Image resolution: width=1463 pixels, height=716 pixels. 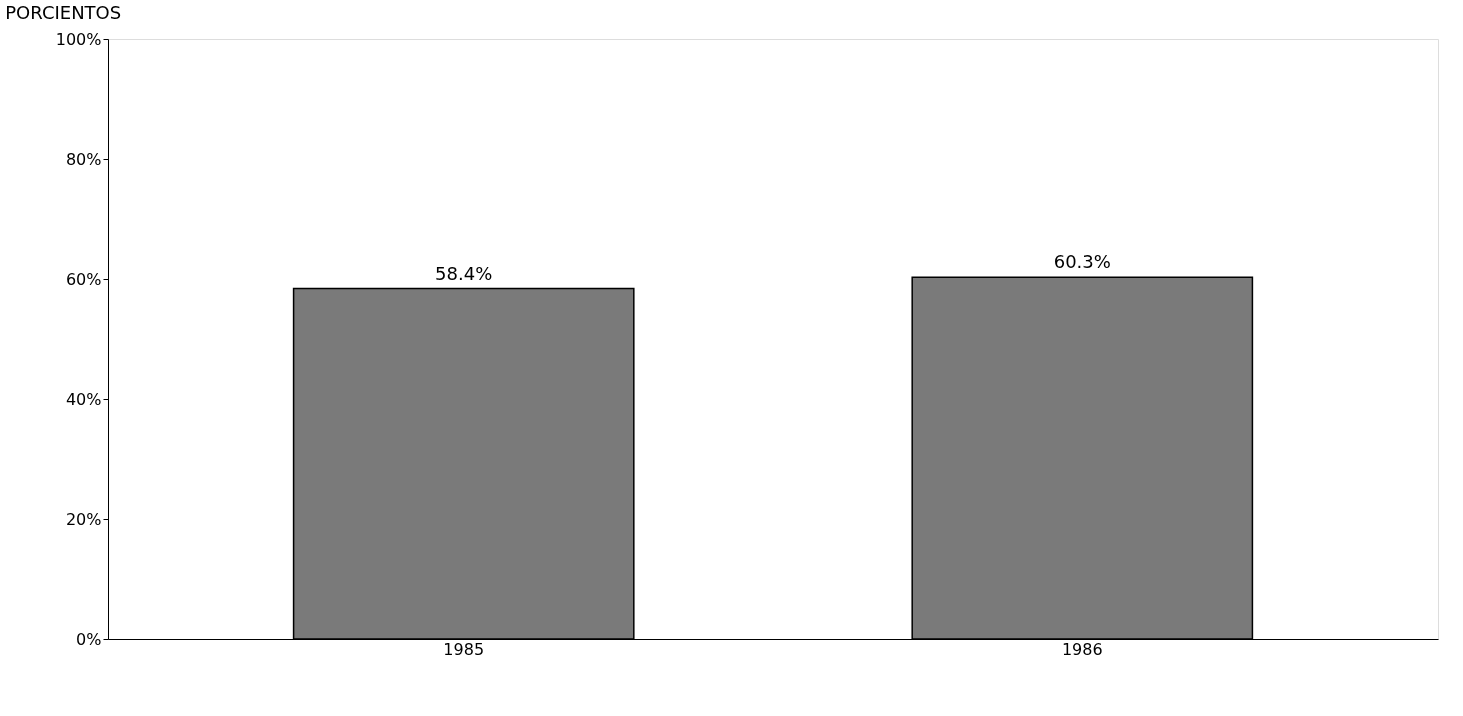 I want to click on x-tick-label: 1986, so click(x=1082, y=649).